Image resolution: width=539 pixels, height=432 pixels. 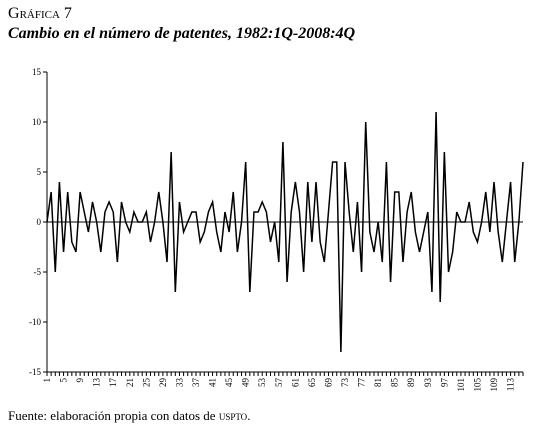 I want to click on x-tick-label: 97, so click(x=444, y=383).